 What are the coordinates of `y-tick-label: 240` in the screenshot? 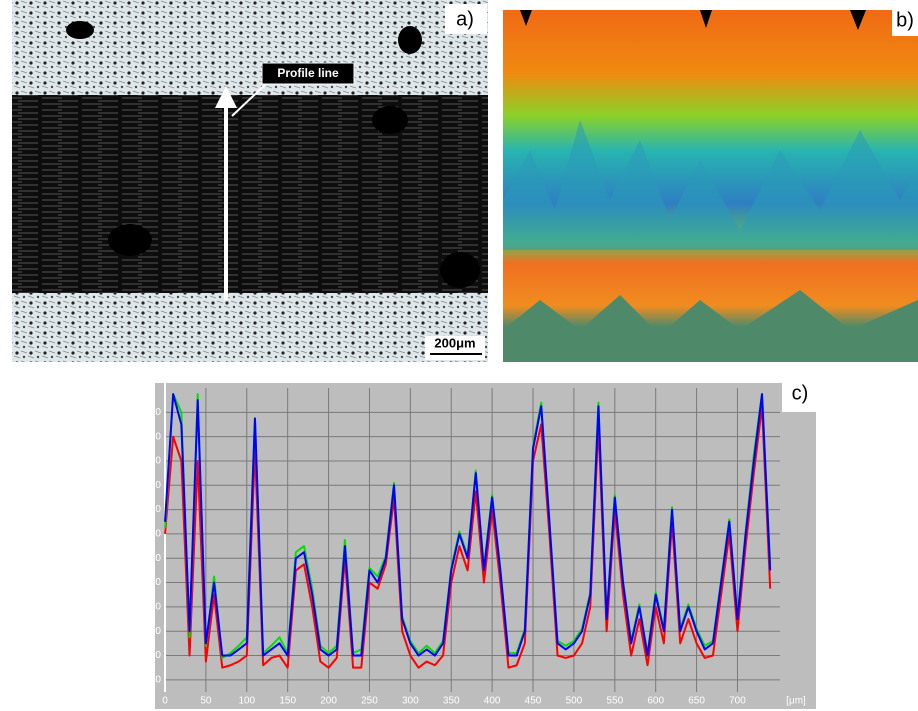 It's located at (152, 412).